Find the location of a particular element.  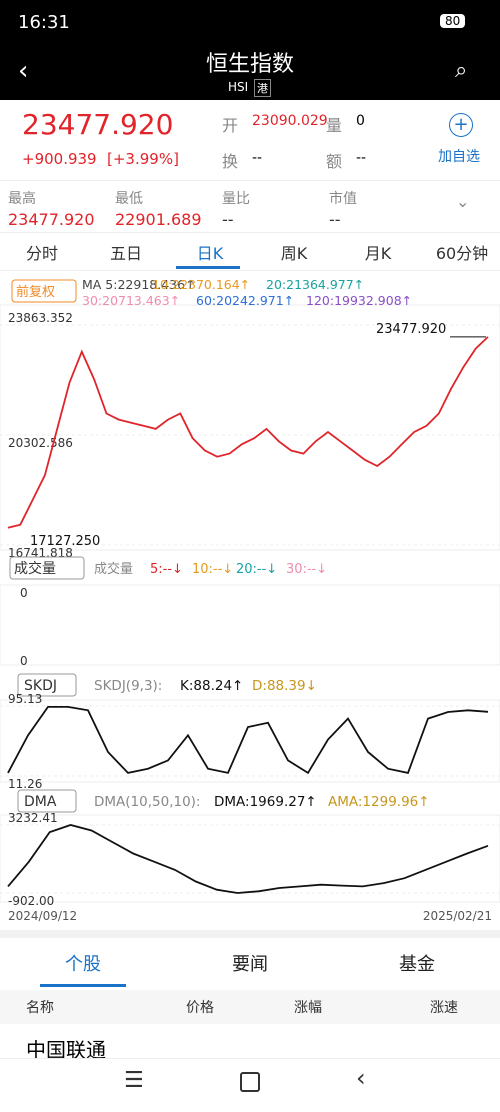

vol-item: 5:--↓ is located at coordinates (166, 569).